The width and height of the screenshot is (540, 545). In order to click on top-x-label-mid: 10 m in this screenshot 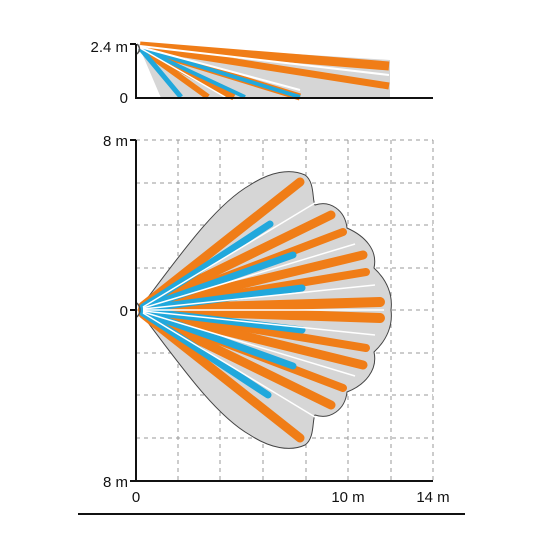, I will do `click(347, 497)`.